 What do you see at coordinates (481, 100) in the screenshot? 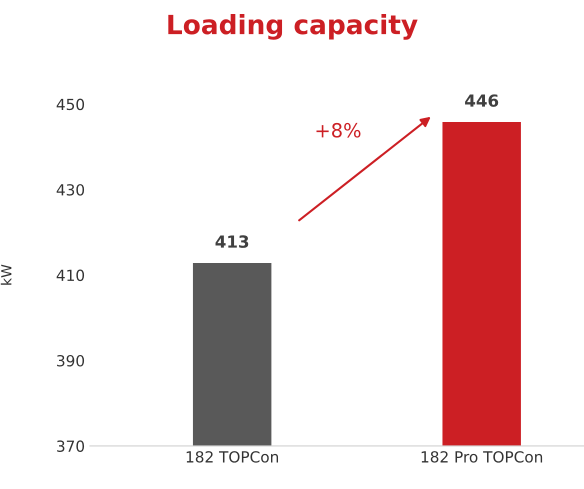
I see `data-label: 446` at bounding box center [481, 100].